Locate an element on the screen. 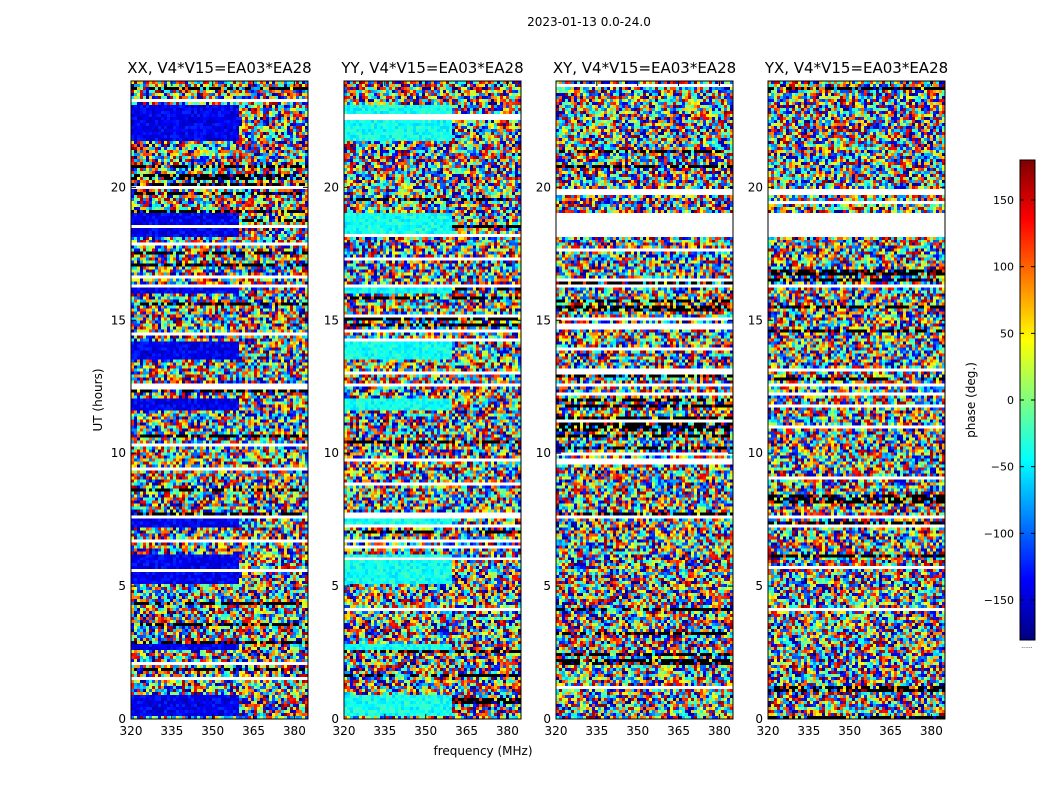 The image size is (1050, 800). panel-title: YX, V4*V15=EA03*EA28 is located at coordinates (856, 68).